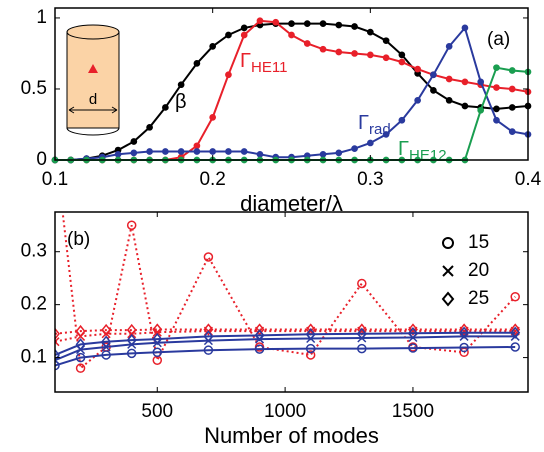 This screenshot has height=452, width=544. Describe the element at coordinates (41, 17) in the screenshot. I see `y-tick-label: 1` at that location.